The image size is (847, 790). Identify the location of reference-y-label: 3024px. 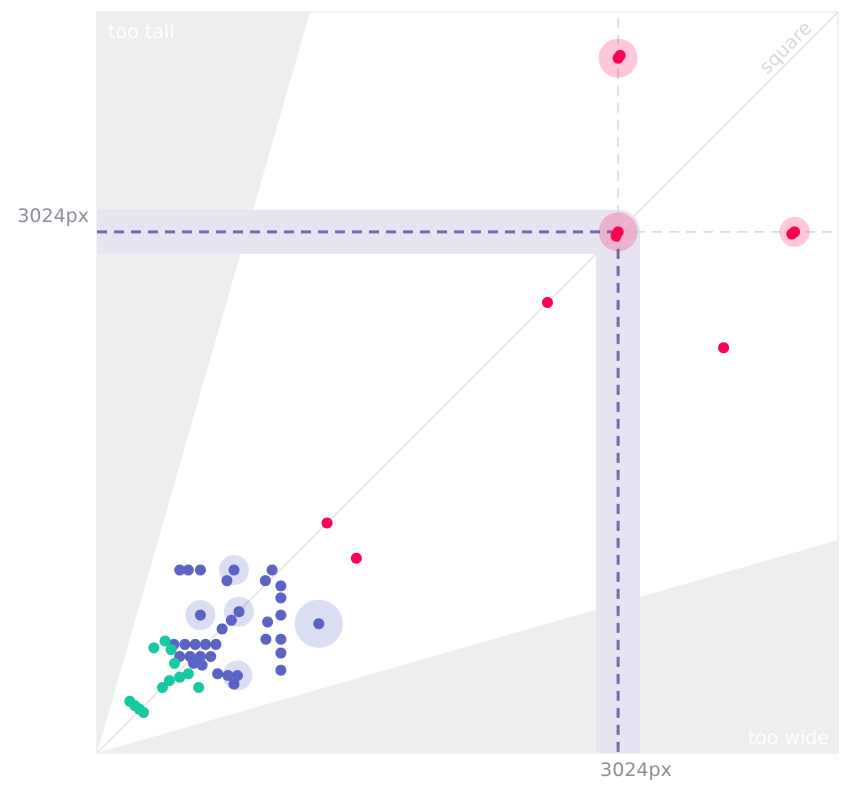
(53, 216).